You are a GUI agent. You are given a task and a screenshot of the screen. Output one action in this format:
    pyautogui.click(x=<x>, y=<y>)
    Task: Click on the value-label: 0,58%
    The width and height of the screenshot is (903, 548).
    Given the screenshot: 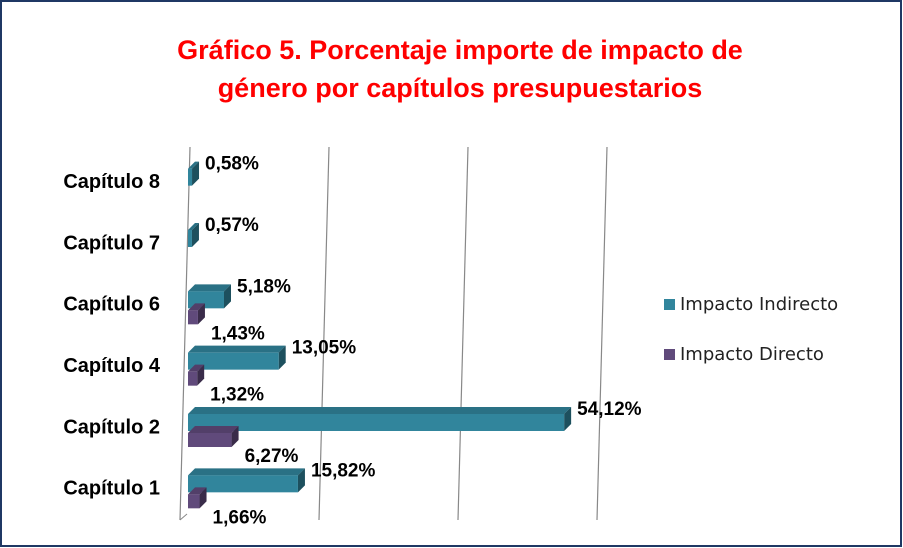 What is the action you would take?
    pyautogui.click(x=232, y=164)
    